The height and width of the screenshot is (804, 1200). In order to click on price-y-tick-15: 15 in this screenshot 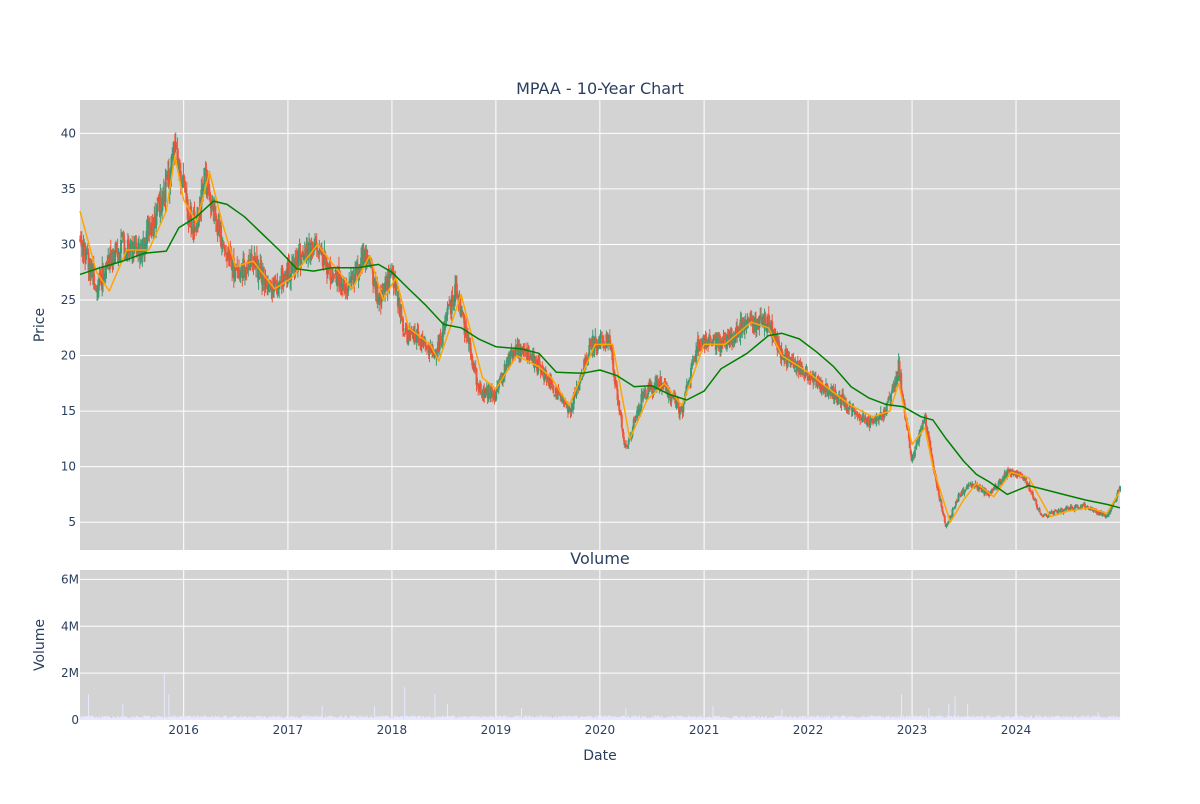, I will do `click(68, 411)`.